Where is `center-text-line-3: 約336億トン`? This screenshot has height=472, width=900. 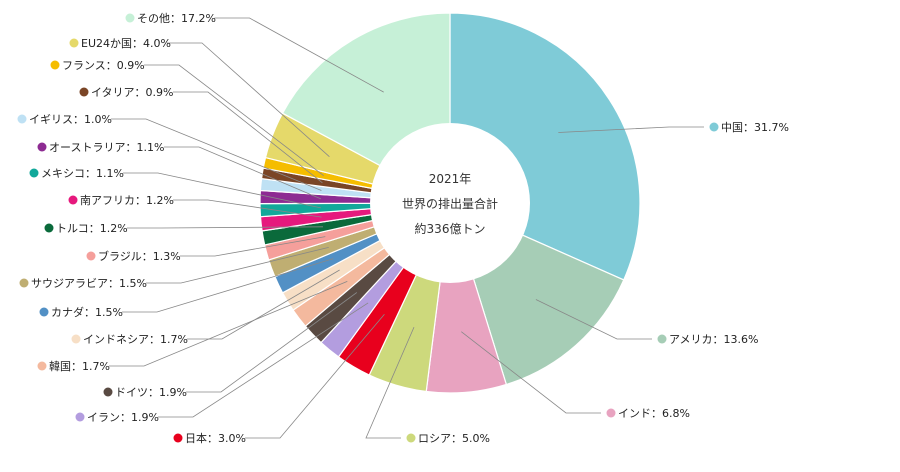
center-text-line-3: 約336億トン is located at coordinates (450, 228).